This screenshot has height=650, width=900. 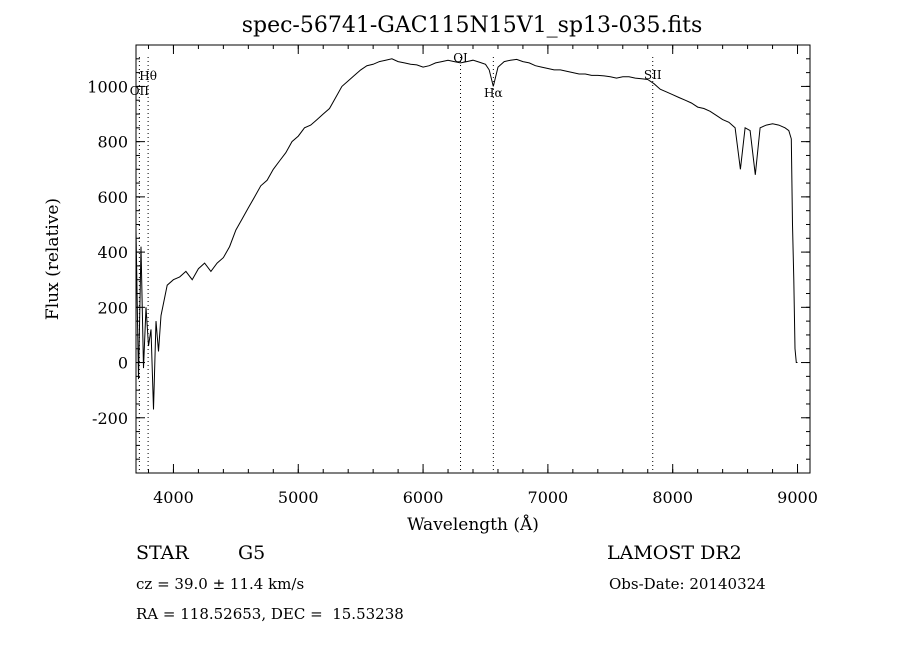 What do you see at coordinates (672, 497) in the screenshot?
I see `x-tick-label: 8000` at bounding box center [672, 497].